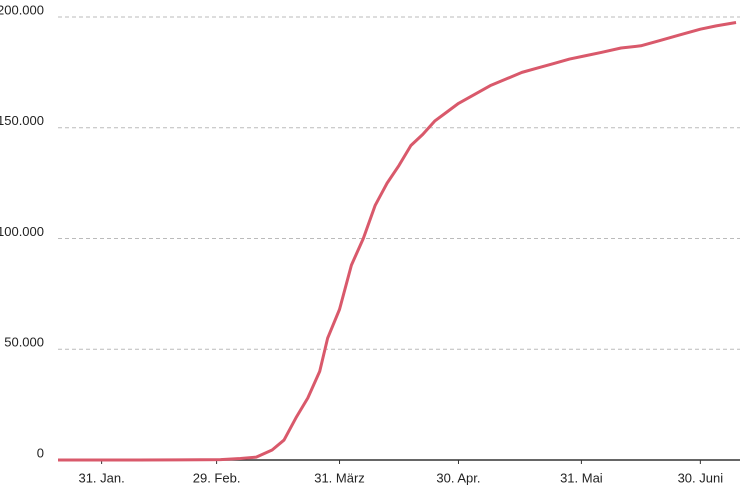 The image size is (740, 493). What do you see at coordinates (22, 120) in the screenshot?
I see `y-tick-label: 150.000` at bounding box center [22, 120].